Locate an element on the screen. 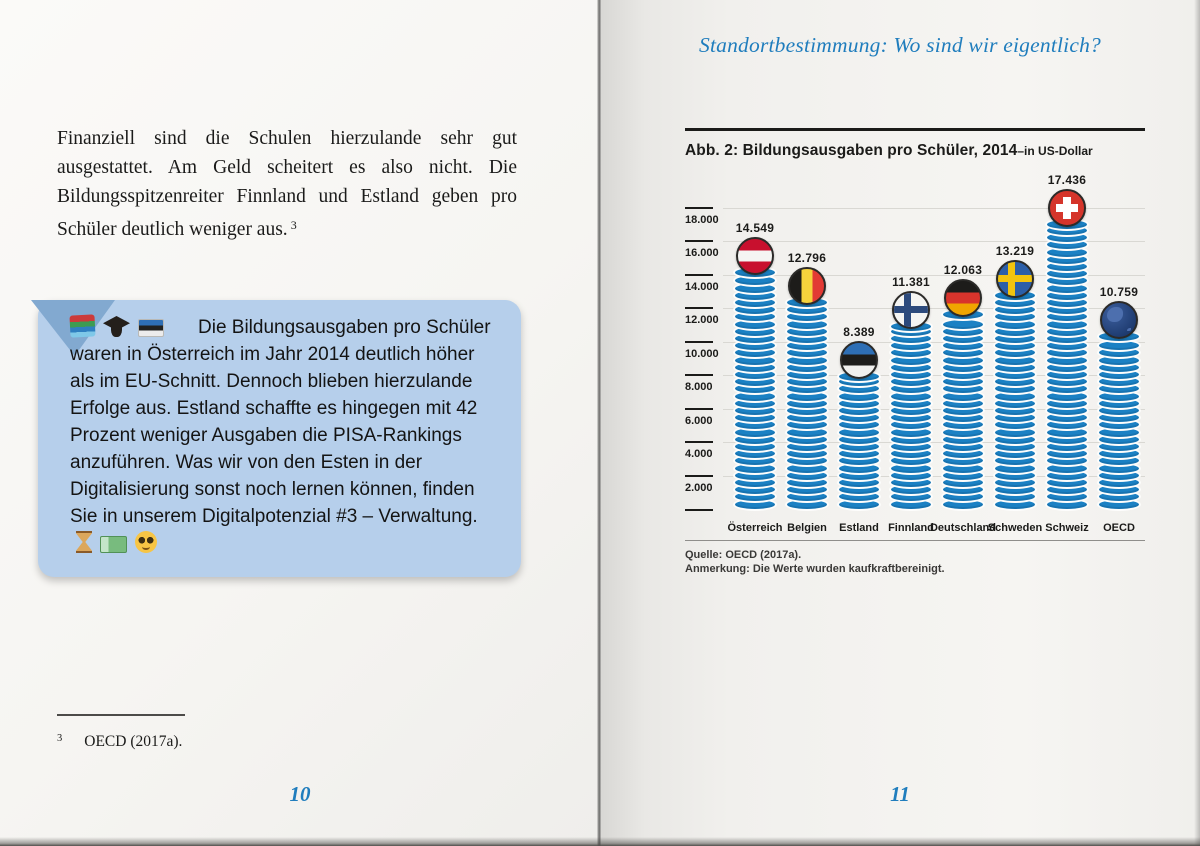 The image size is (1200, 846). bar-Estland: 8.389 Estland is located at coordinates (859, 371).